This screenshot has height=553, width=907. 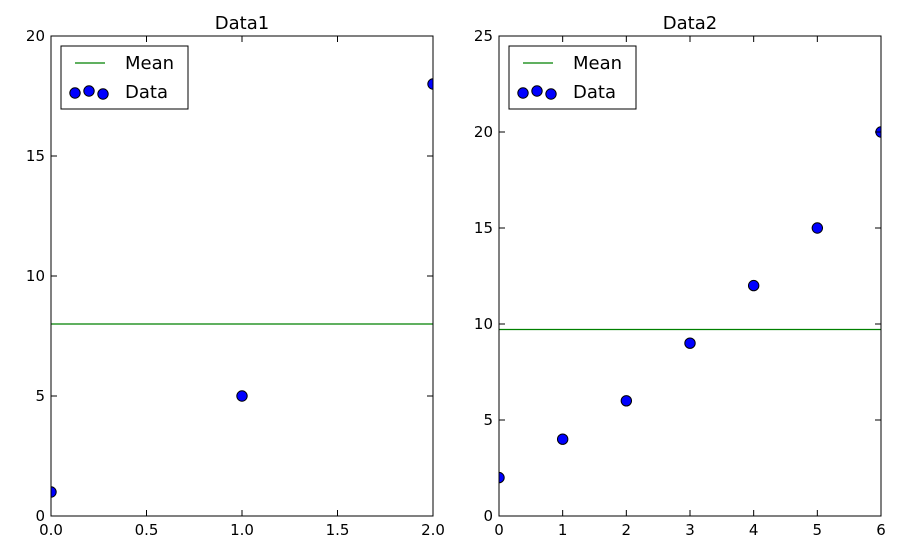 I want to click on x-tick-label: 1.0, so click(x=242, y=530).